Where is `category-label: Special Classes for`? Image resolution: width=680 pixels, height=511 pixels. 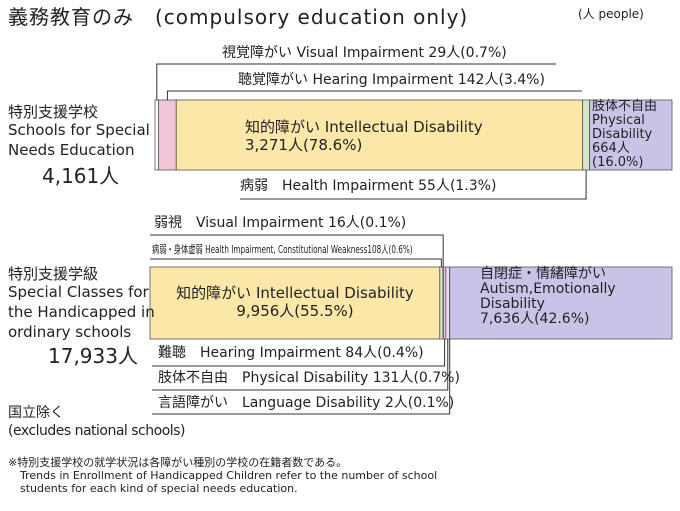 category-label: Special Classes for is located at coordinates (78, 292).